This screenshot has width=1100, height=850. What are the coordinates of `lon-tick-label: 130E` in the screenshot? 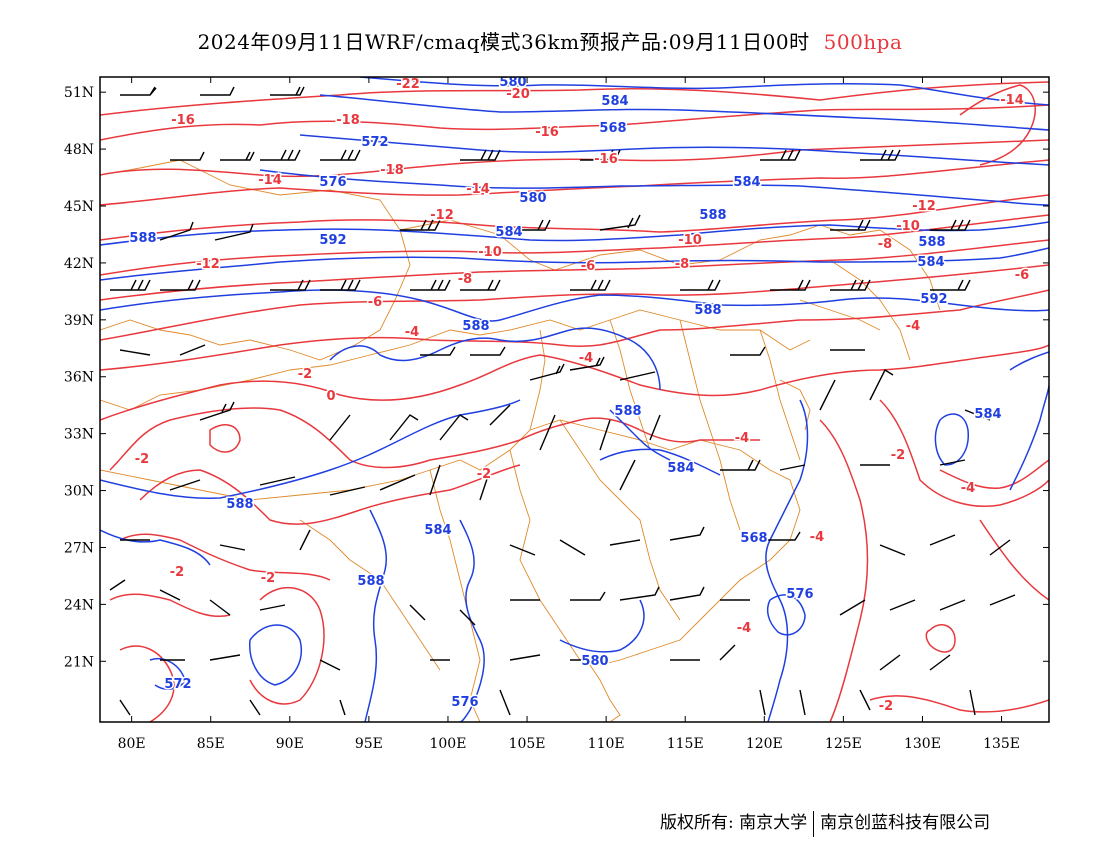 It's located at (922, 744).